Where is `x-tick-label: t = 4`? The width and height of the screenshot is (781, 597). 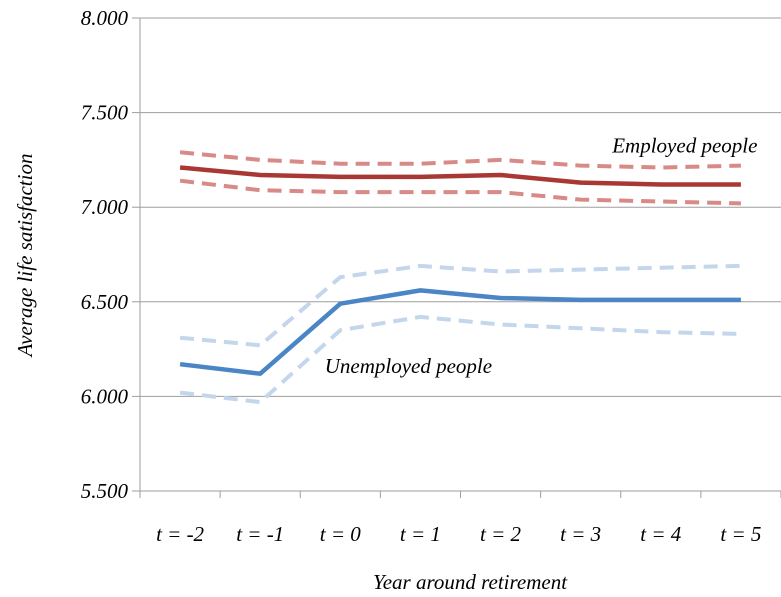 x-tick-label: t = 4 is located at coordinates (661, 534).